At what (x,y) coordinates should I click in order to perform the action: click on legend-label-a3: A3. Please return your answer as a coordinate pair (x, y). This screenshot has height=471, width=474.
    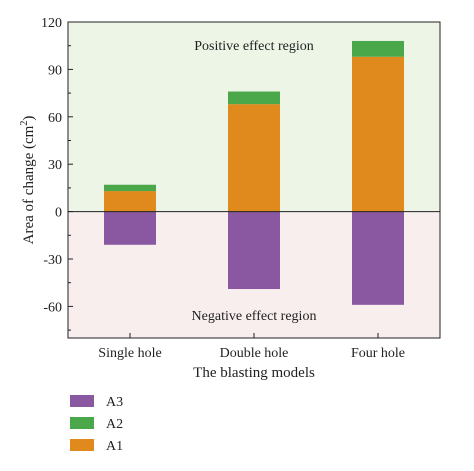
    Looking at the image, I should click on (114, 402).